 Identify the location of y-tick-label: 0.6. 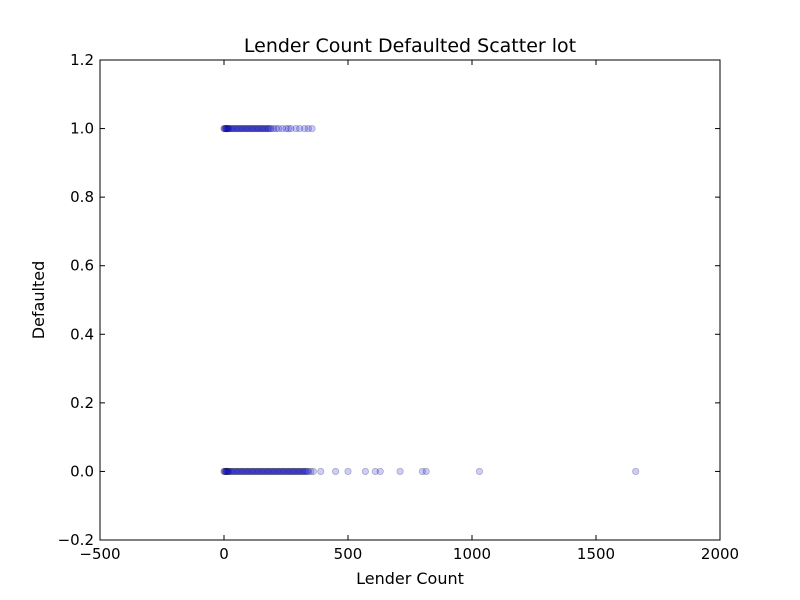
(82, 266).